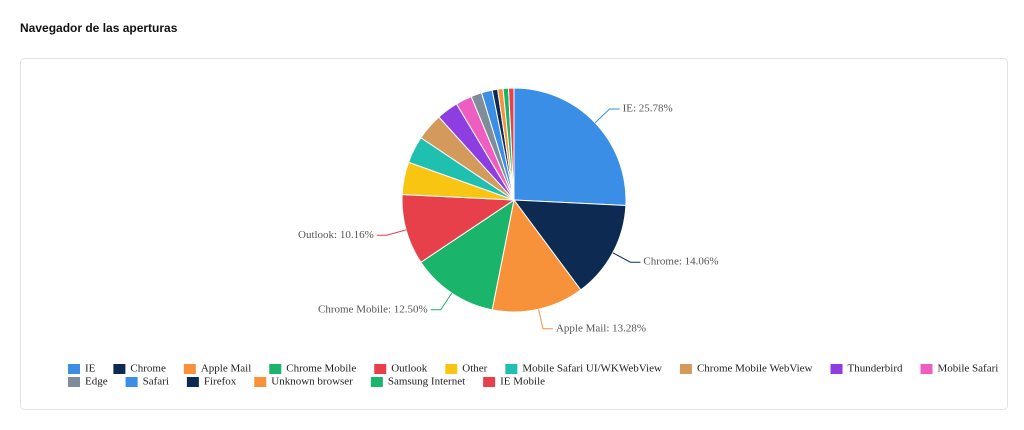  What do you see at coordinates (875, 369) in the screenshot?
I see `legend-label: Thunderbird` at bounding box center [875, 369].